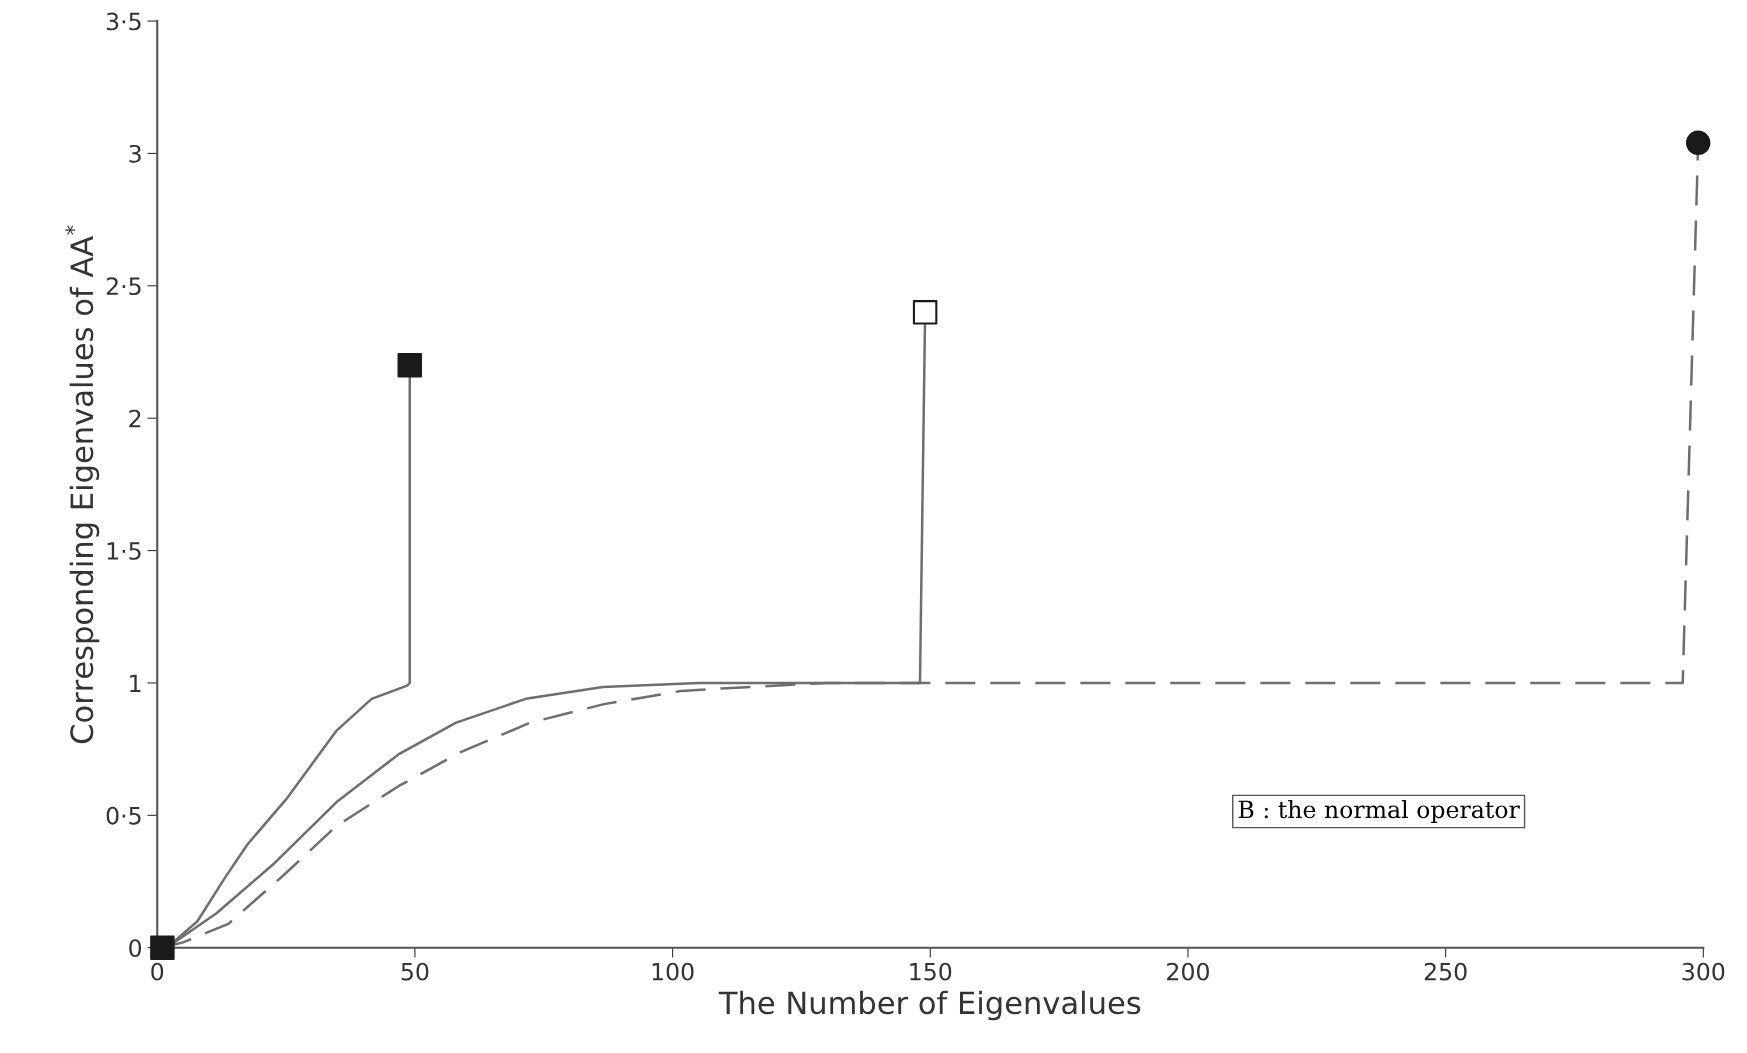 The height and width of the screenshot is (1053, 1747). Describe the element at coordinates (135, 418) in the screenshot. I see `y-tick-label: 2` at that location.